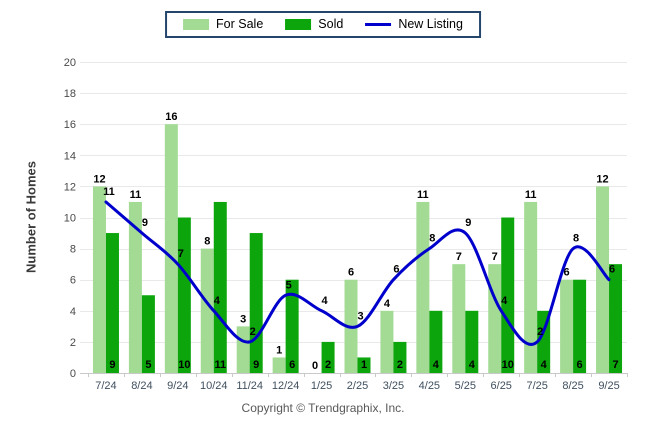 The width and height of the screenshot is (646, 434). I want to click on sold-value-label: 11, so click(220, 365).